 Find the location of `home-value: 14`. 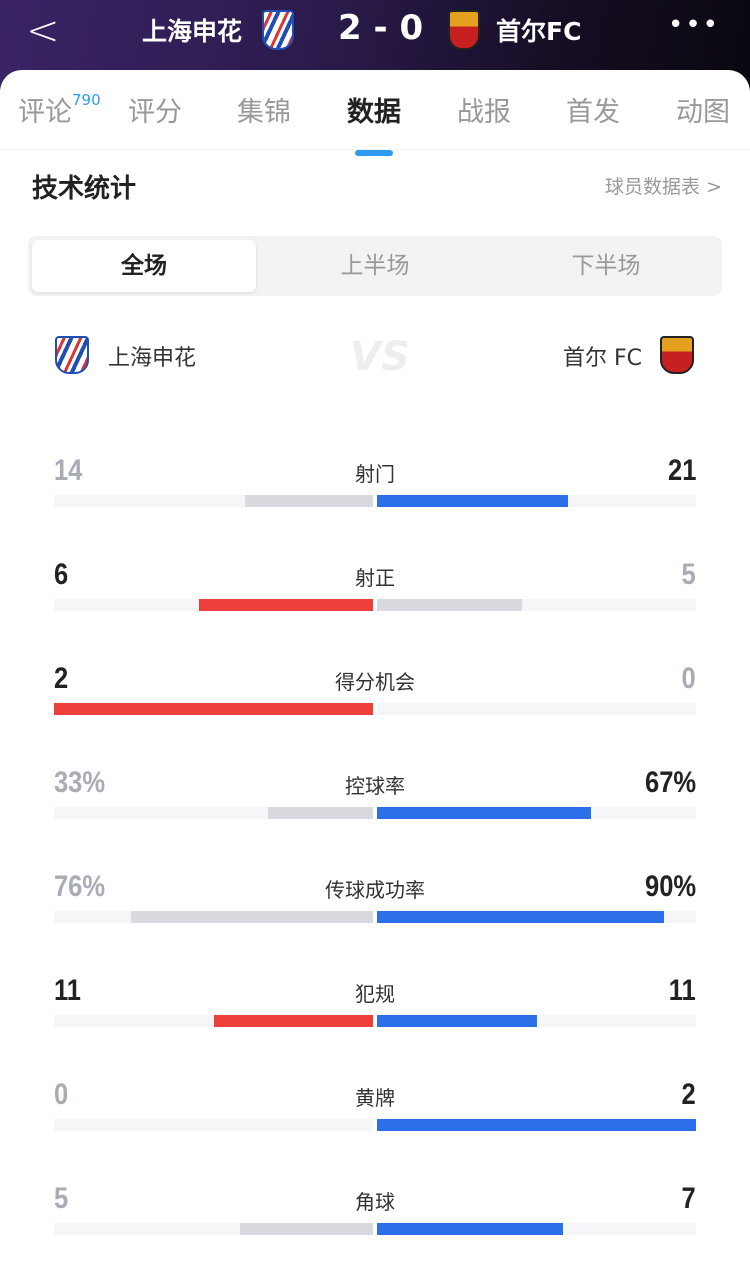

home-value: 14 is located at coordinates (68, 470).